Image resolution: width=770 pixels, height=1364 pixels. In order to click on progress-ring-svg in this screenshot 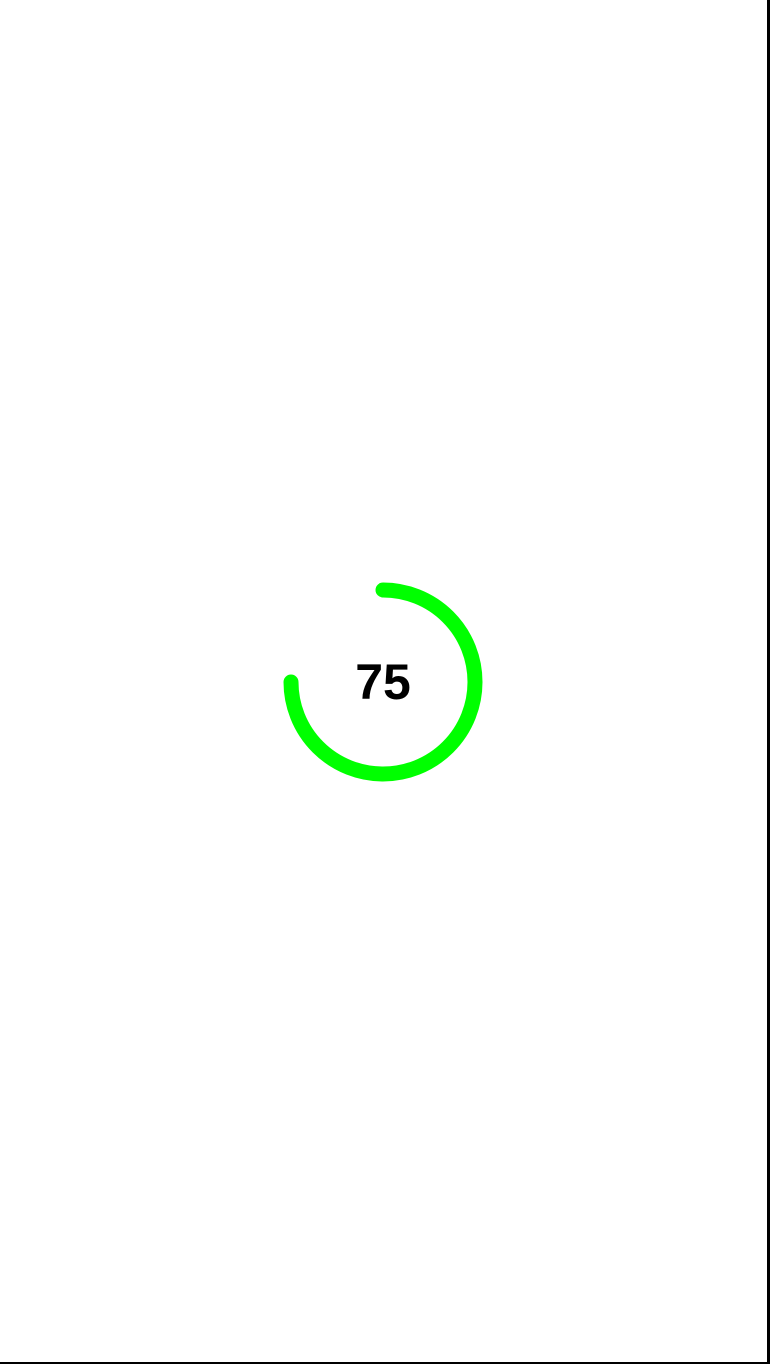, I will do `click(383, 682)`.